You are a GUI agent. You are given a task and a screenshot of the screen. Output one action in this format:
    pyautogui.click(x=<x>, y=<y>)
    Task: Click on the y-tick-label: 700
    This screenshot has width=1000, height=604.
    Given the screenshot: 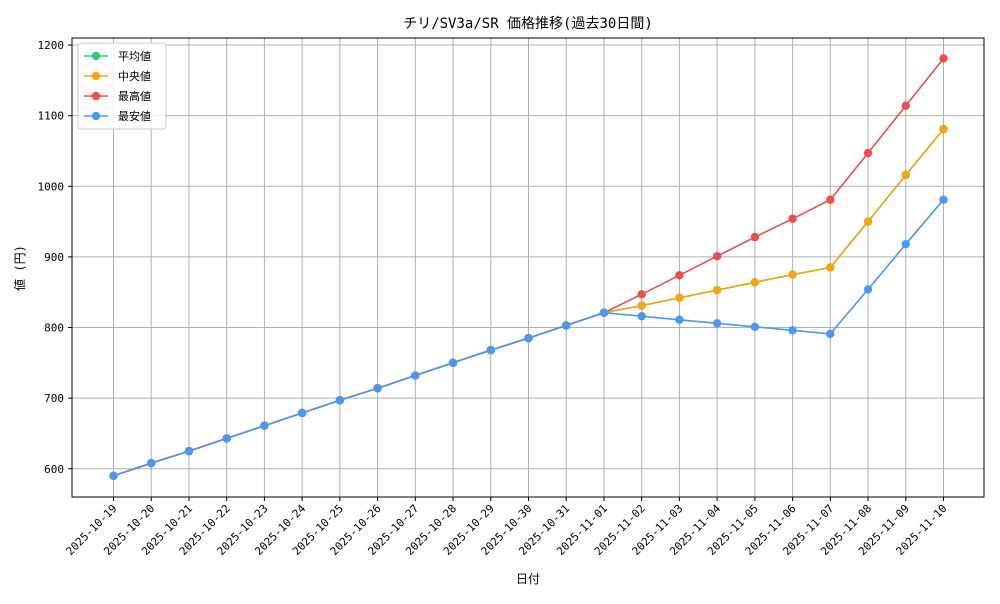 What is the action you would take?
    pyautogui.click(x=54, y=398)
    